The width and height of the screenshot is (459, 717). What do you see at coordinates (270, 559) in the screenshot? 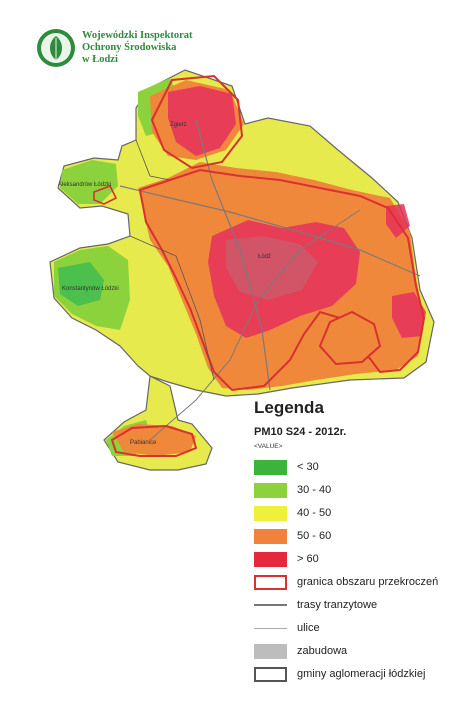
I see `legend-swatch-gt60` at bounding box center [270, 559].